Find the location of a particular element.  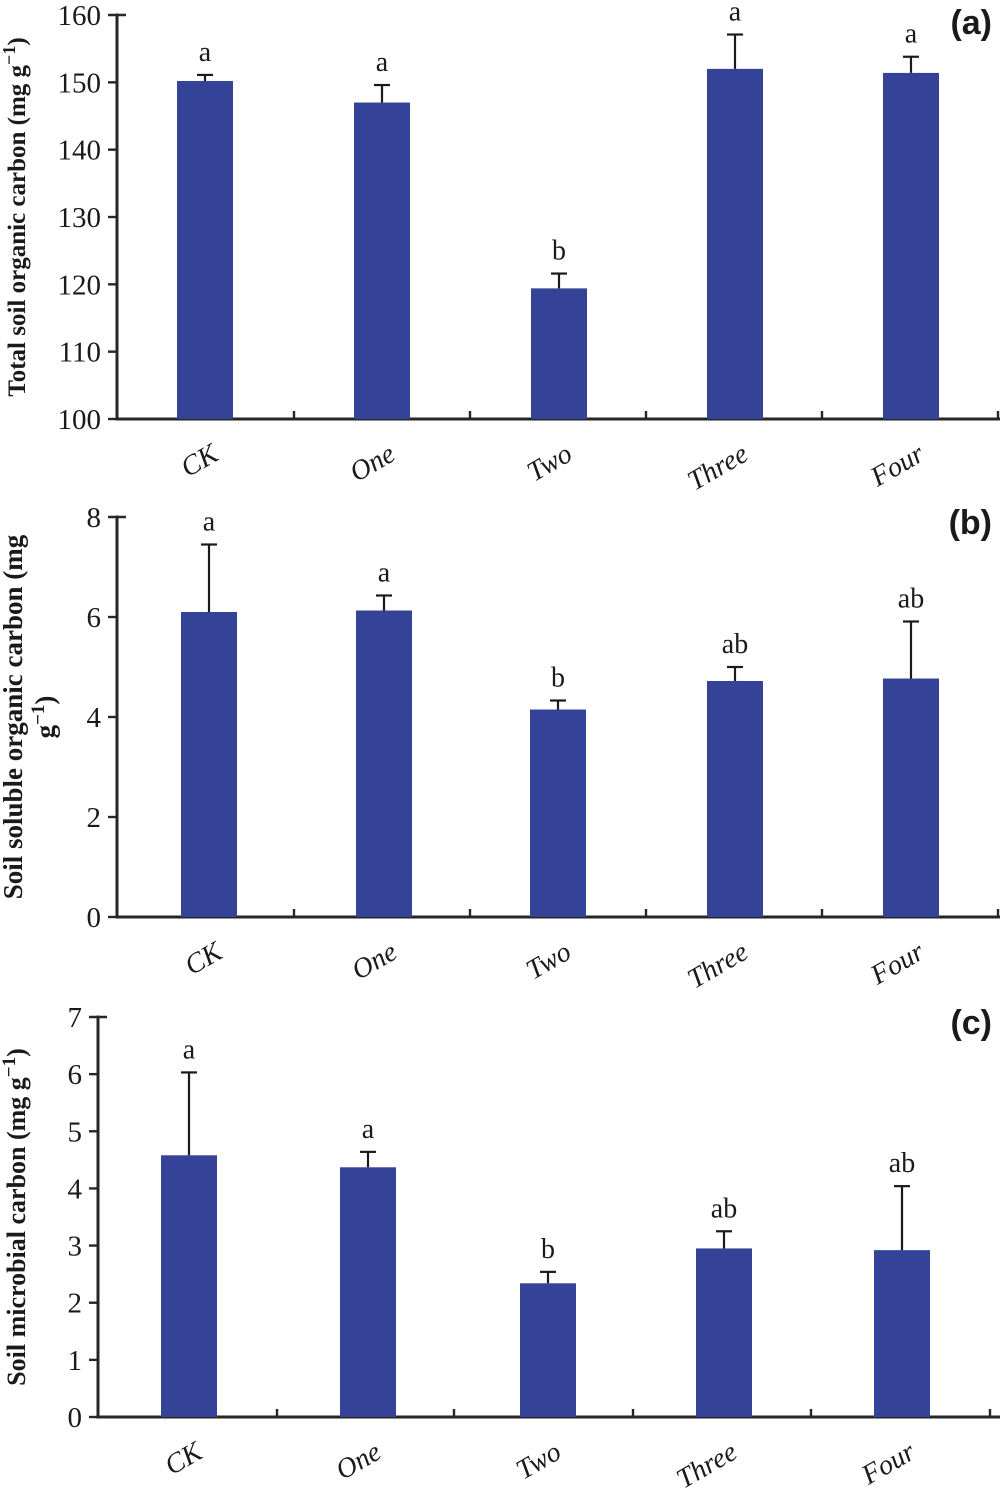

panel-label-c: (c) is located at coordinates (971, 1023).